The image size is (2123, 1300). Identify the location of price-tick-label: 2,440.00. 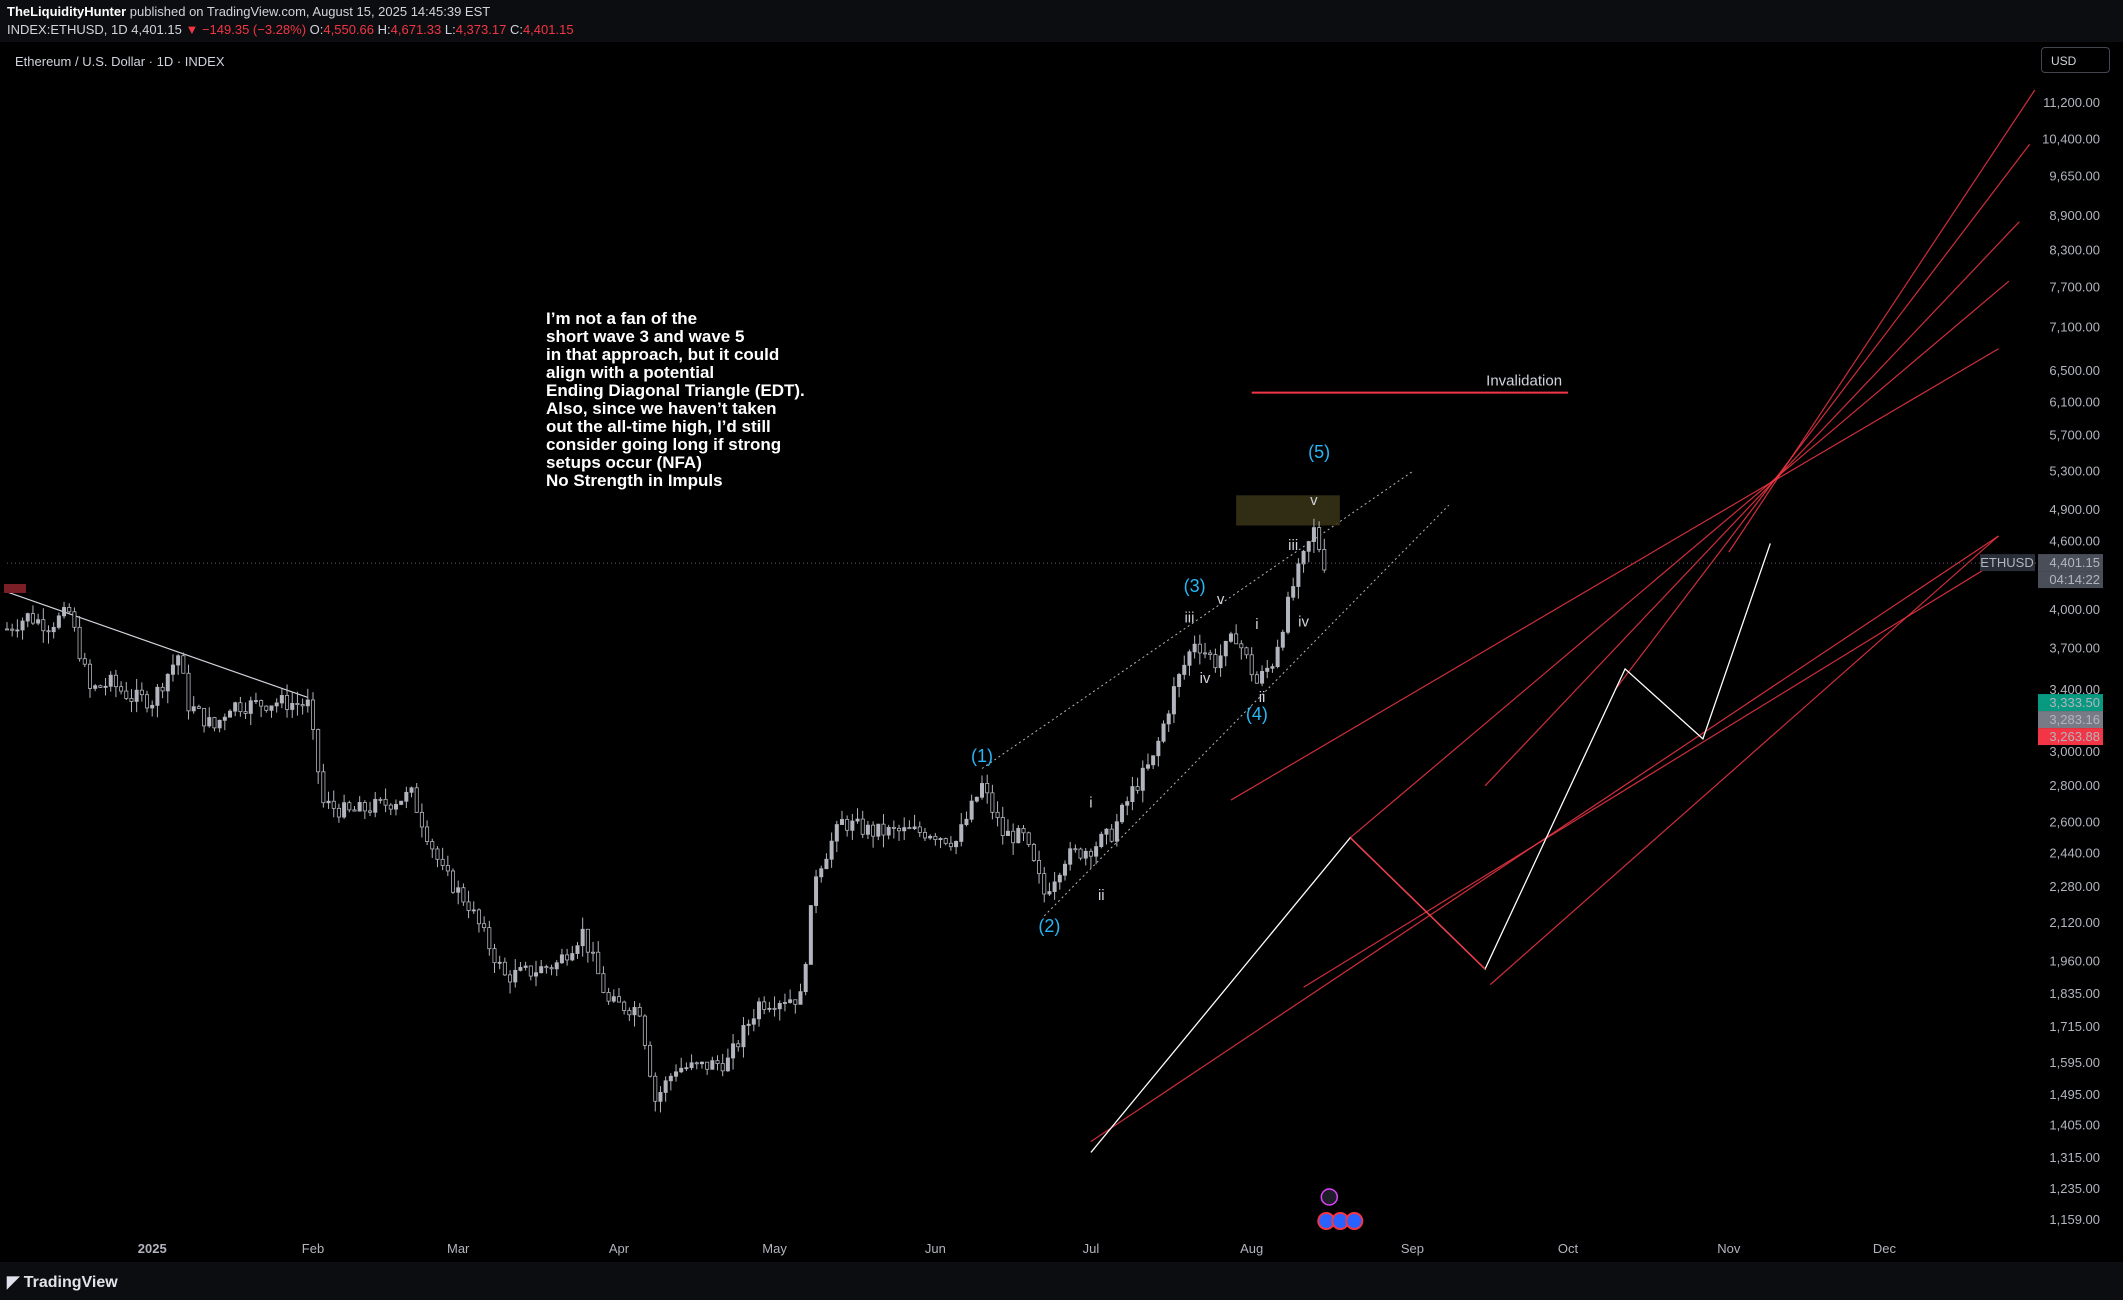
(2074, 853).